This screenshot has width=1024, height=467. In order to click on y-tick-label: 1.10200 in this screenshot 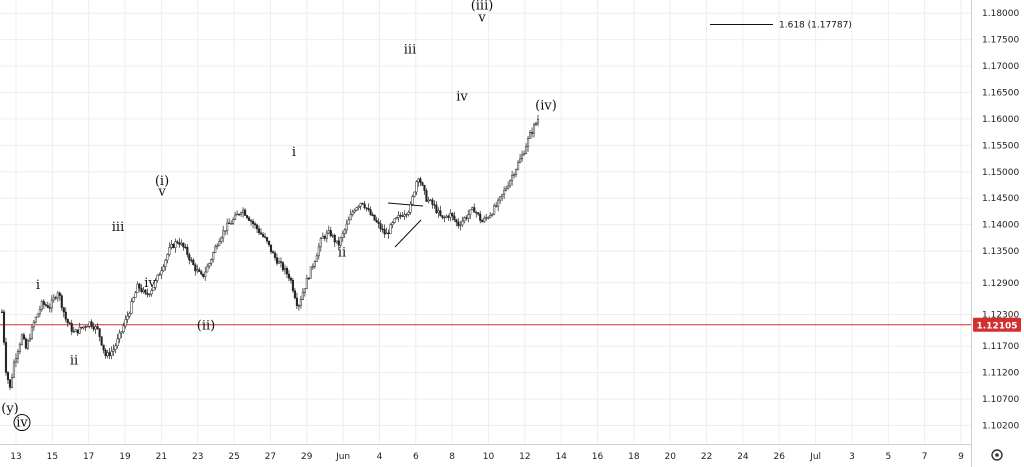, I will do `click(1000, 427)`.